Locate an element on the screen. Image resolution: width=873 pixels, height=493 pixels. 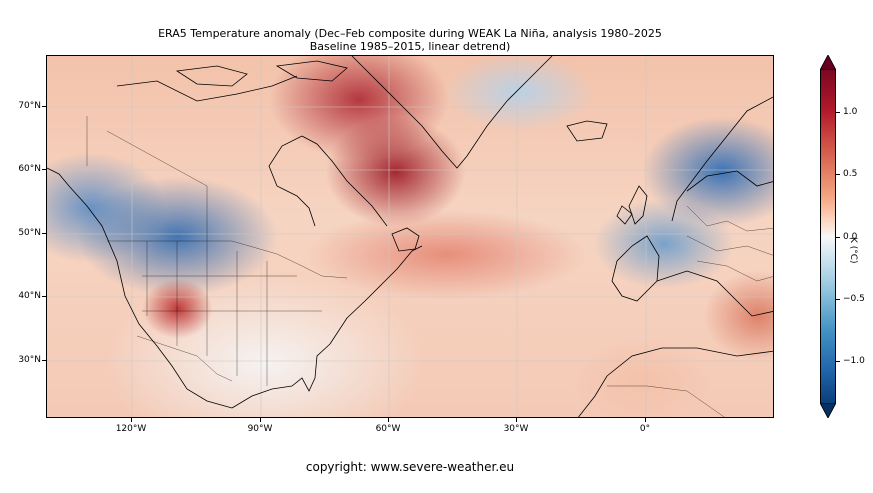
colorbar-unit-label: K (°C) is located at coordinates (853, 250).